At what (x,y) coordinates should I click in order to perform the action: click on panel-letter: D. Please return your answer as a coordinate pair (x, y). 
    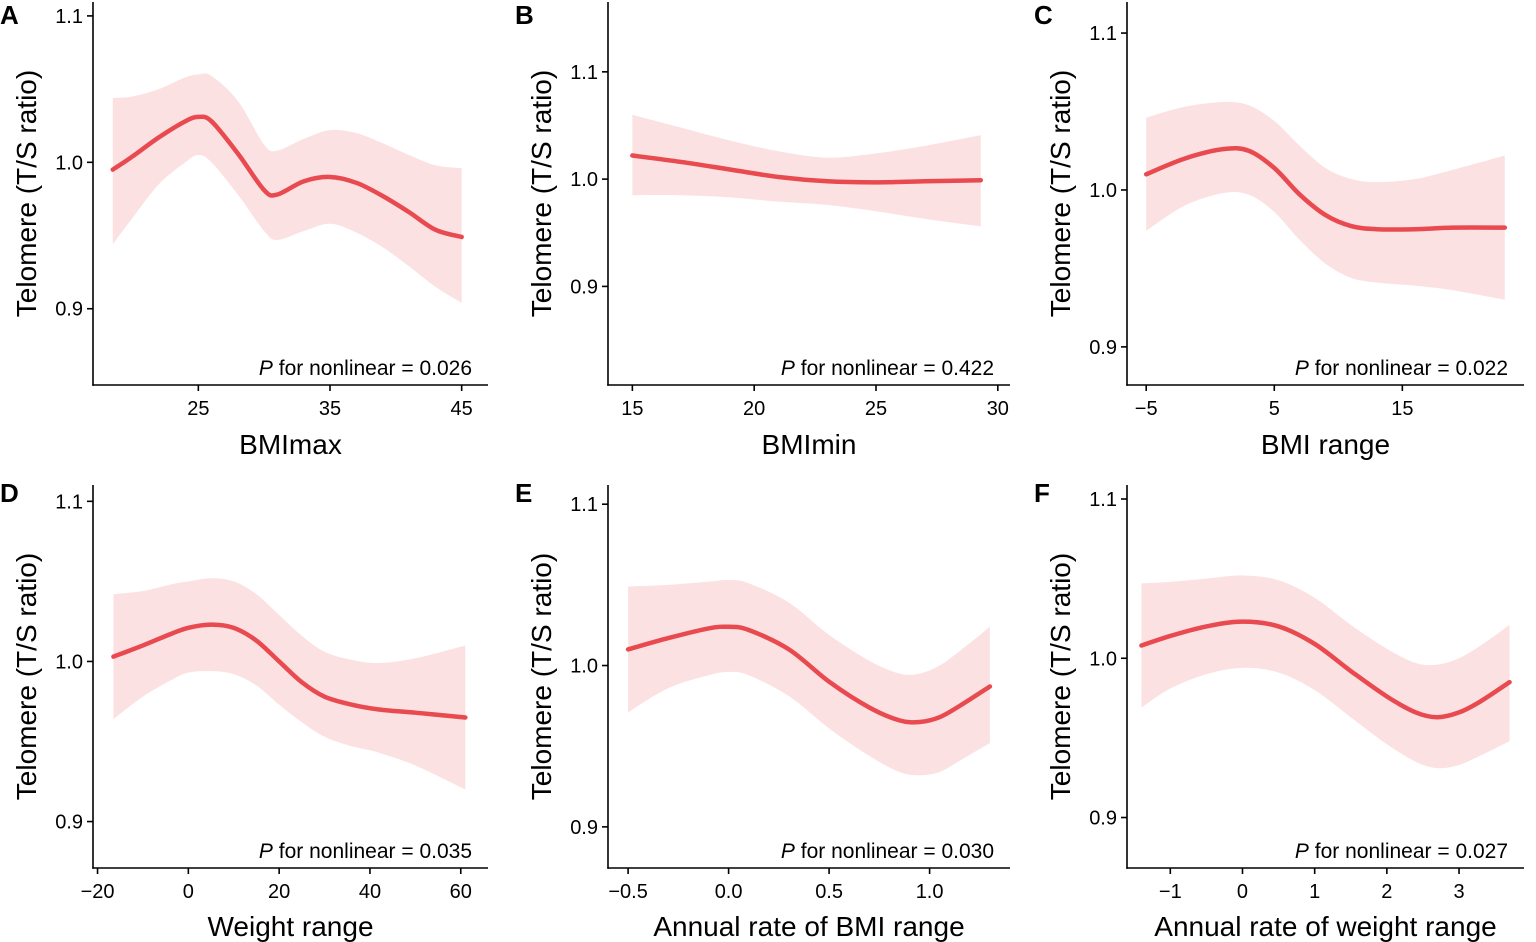
    Looking at the image, I should click on (9, 493).